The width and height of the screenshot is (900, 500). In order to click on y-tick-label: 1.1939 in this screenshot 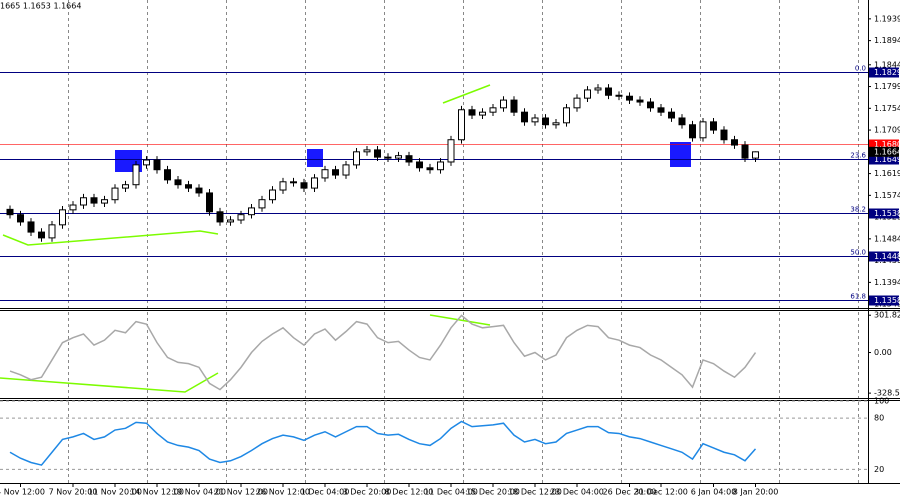, I will do `click(887, 18)`.